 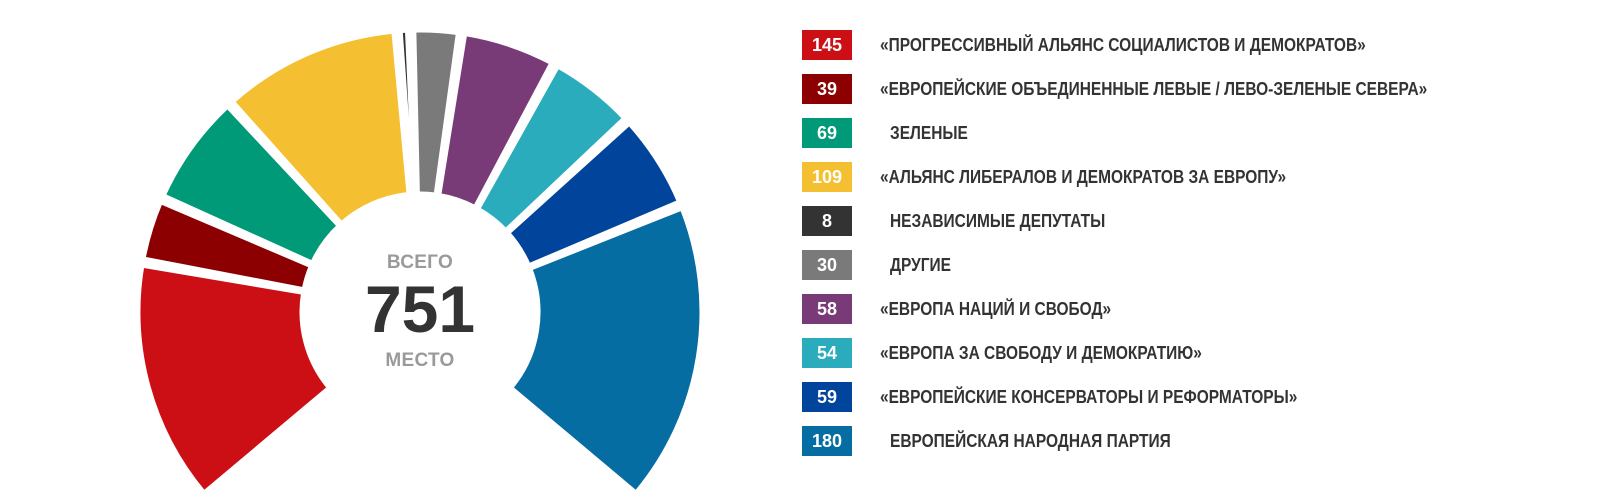 I want to click on legend-party-label: ЕВРОПЕЙСКАЯ НАРОДНАЯ ПАРТИЯ, so click(x=1030, y=440).